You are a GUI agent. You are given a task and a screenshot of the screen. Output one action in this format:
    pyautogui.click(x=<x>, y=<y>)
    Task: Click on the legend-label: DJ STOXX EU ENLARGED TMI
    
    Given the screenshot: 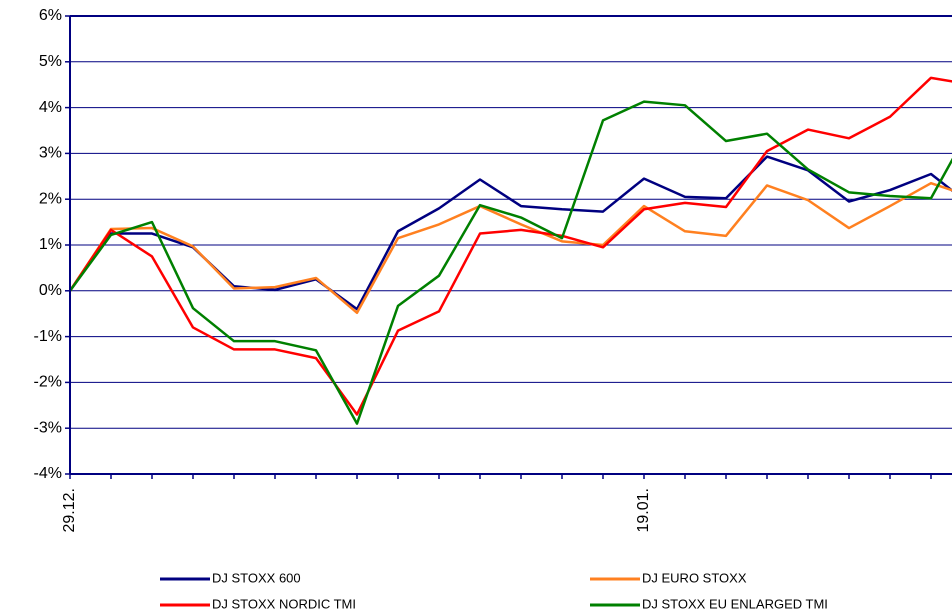 What is the action you would take?
    pyautogui.click(x=735, y=603)
    